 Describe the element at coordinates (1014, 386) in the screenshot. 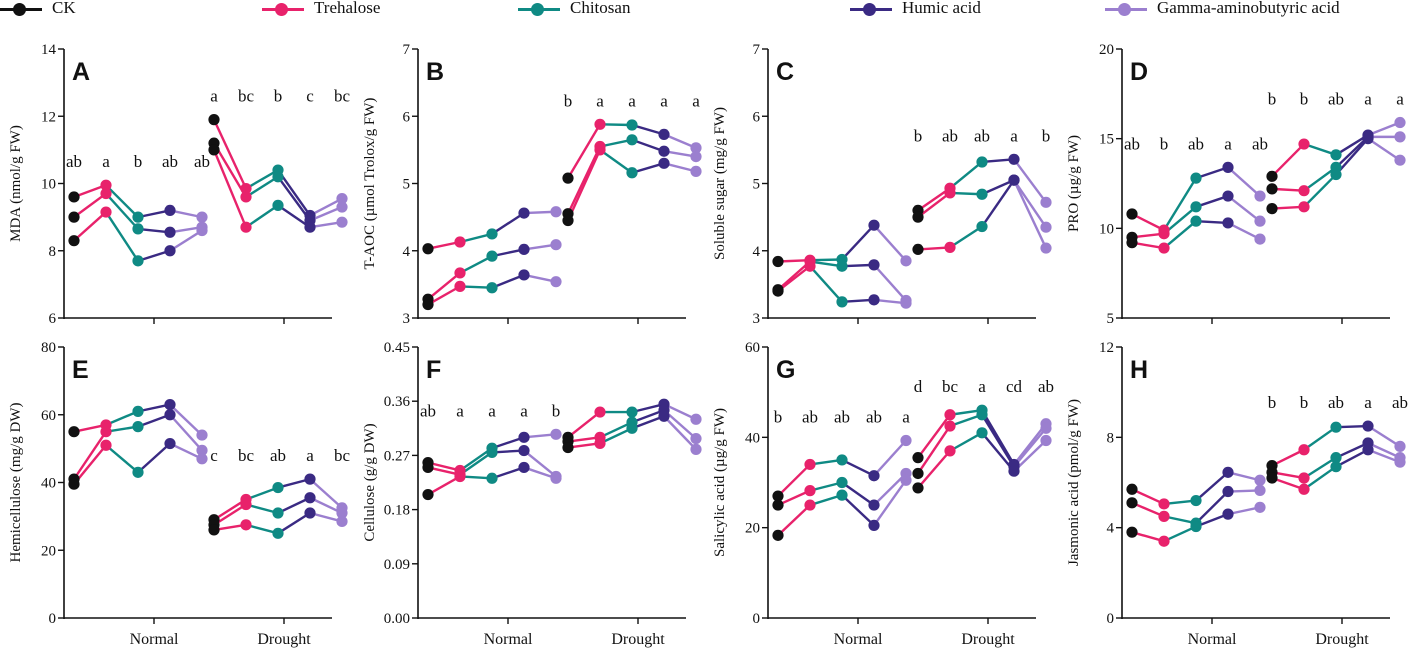

I see `significance-letter: cd` at that location.